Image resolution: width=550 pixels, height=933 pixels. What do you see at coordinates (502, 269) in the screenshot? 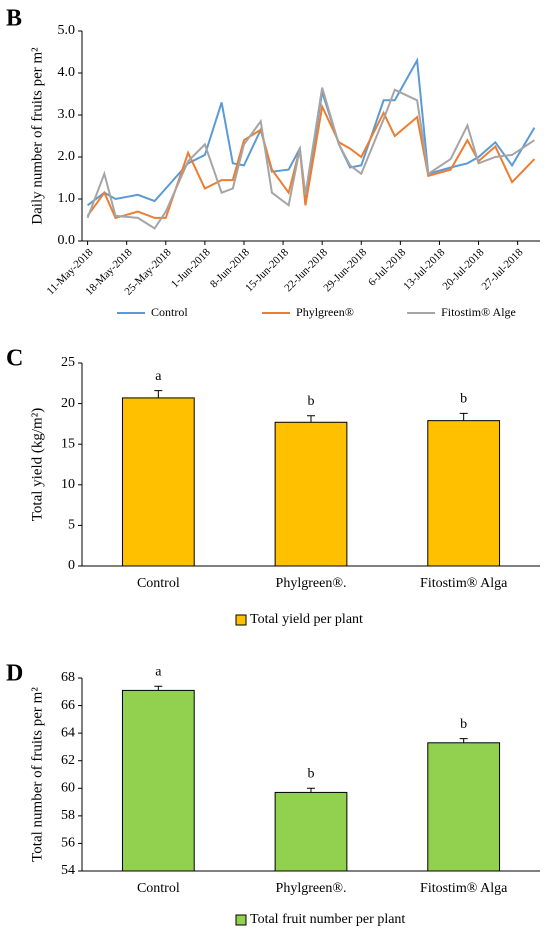
I see `x-tick-label: 27-Jul-2018` at bounding box center [502, 269].